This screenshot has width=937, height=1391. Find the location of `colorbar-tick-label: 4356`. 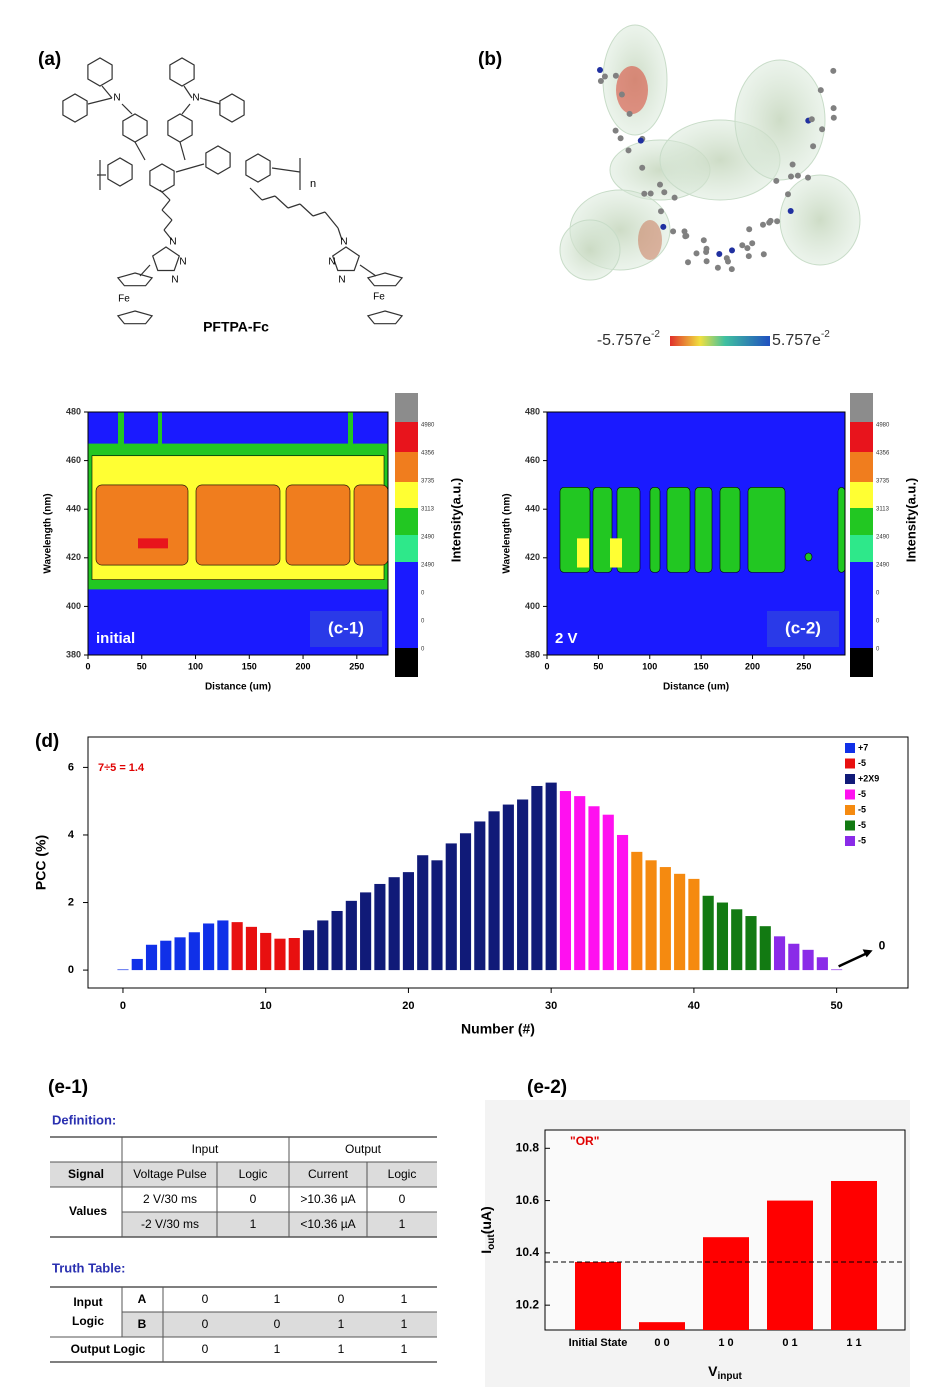

colorbar-tick-label: 4356 is located at coordinates (883, 454).